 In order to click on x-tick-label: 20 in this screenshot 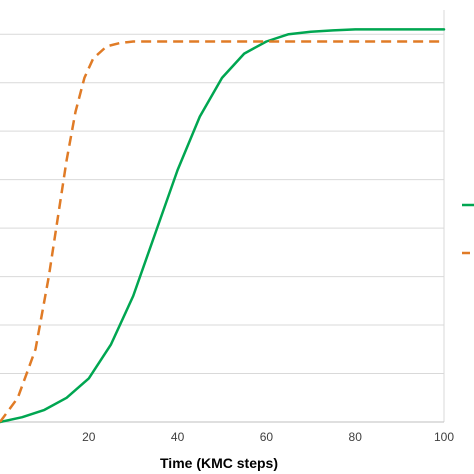, I will do `click(89, 437)`.